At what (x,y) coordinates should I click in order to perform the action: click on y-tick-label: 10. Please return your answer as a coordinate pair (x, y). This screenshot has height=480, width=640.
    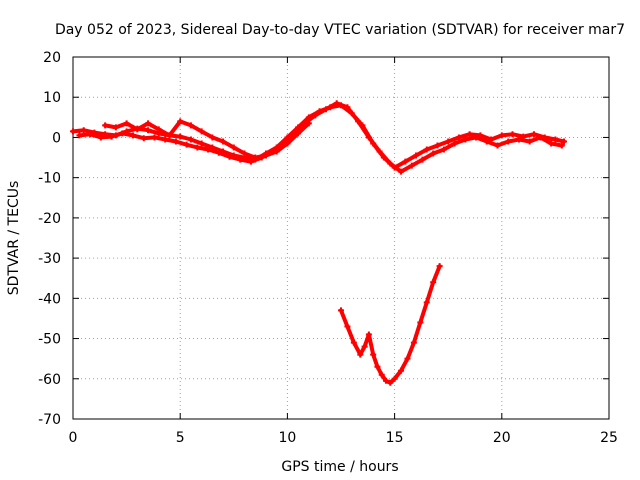
    Looking at the image, I should click on (52, 98).